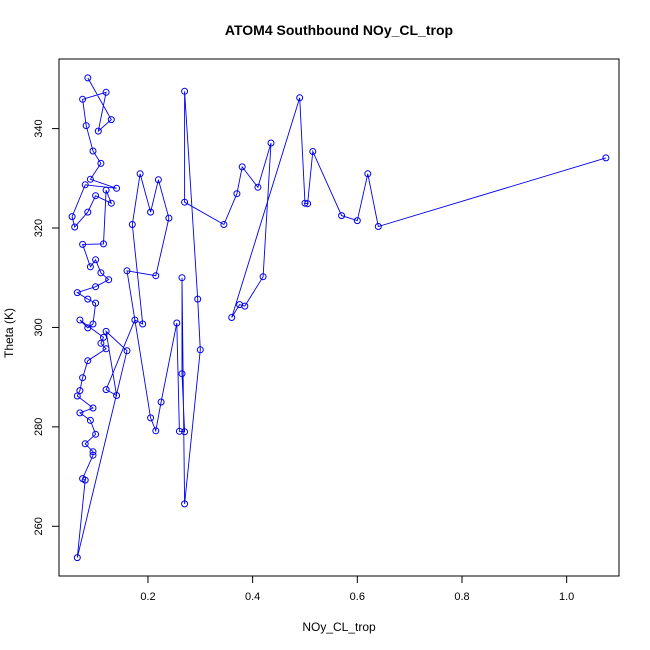  I want to click on chart-title: ATOM4 Southbound NOy_CL_trop, so click(339, 30).